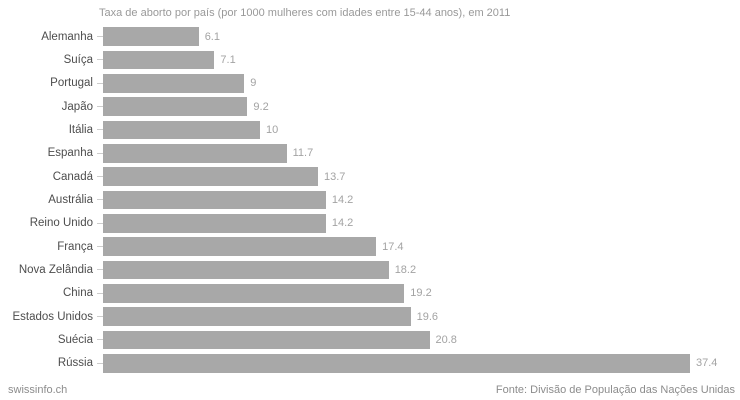 This screenshot has width=740, height=400. I want to click on chart-row: Suíça 7.1, so click(370, 59).